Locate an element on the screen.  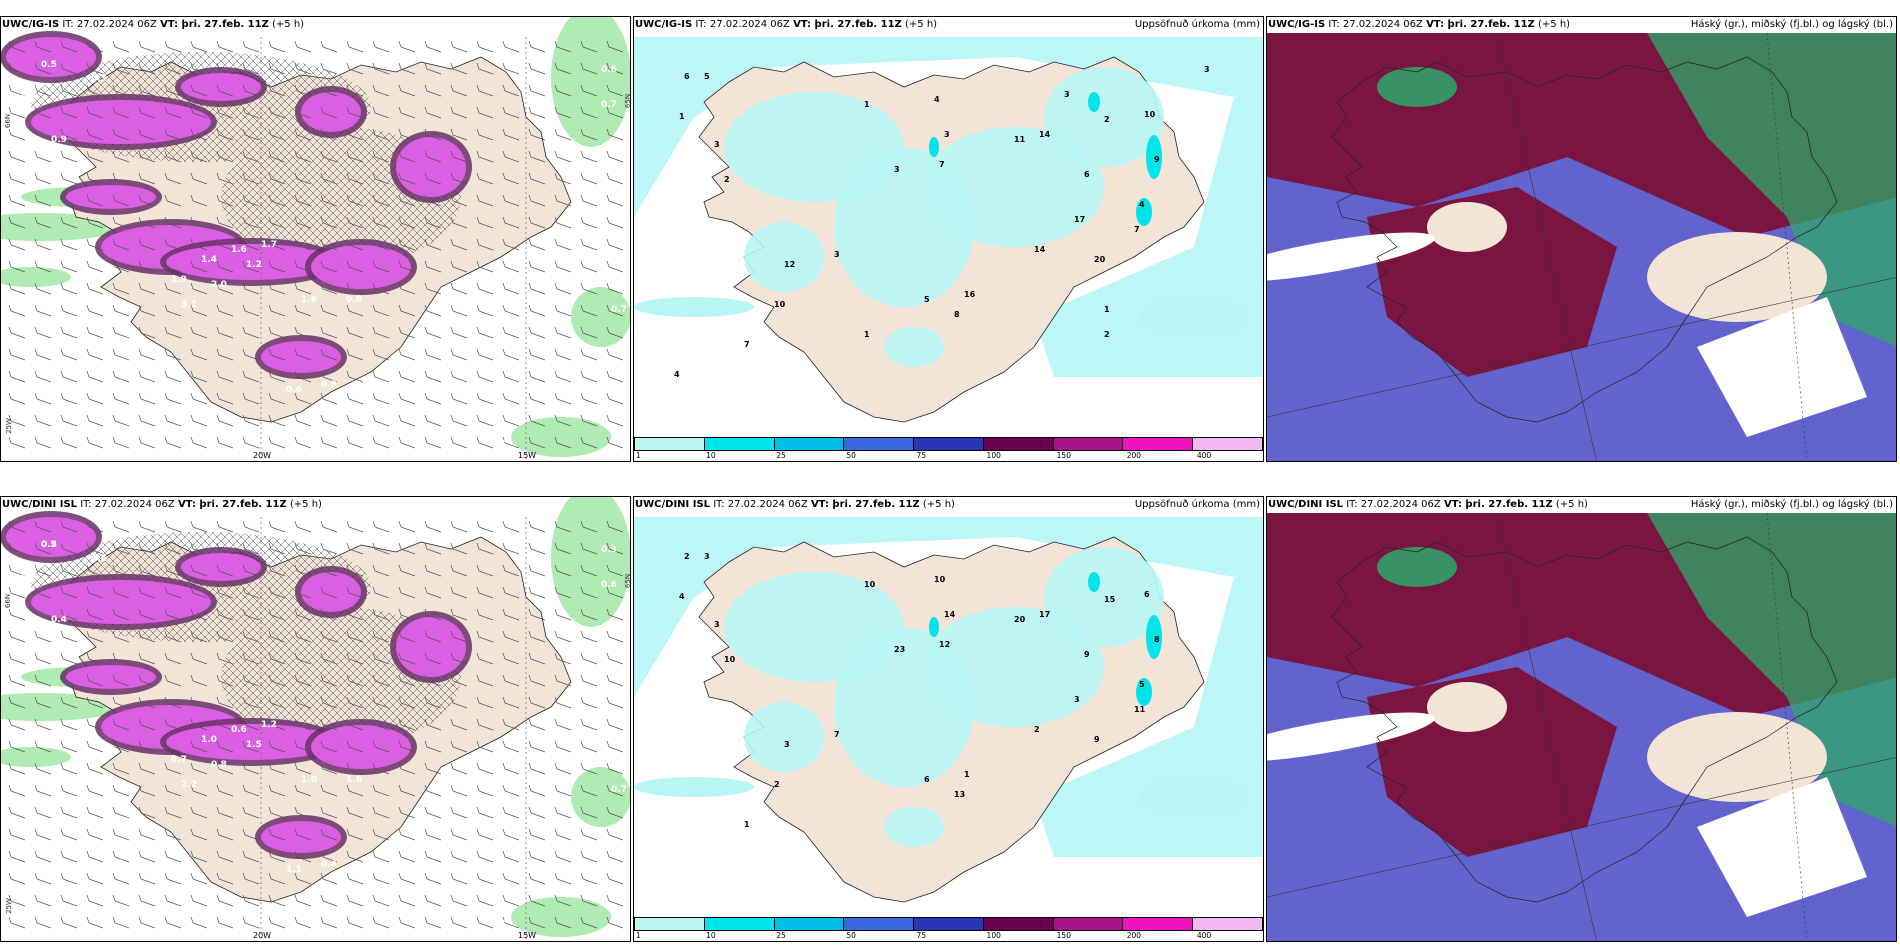
snow-value-label: 0.4 is located at coordinates (59, 620).